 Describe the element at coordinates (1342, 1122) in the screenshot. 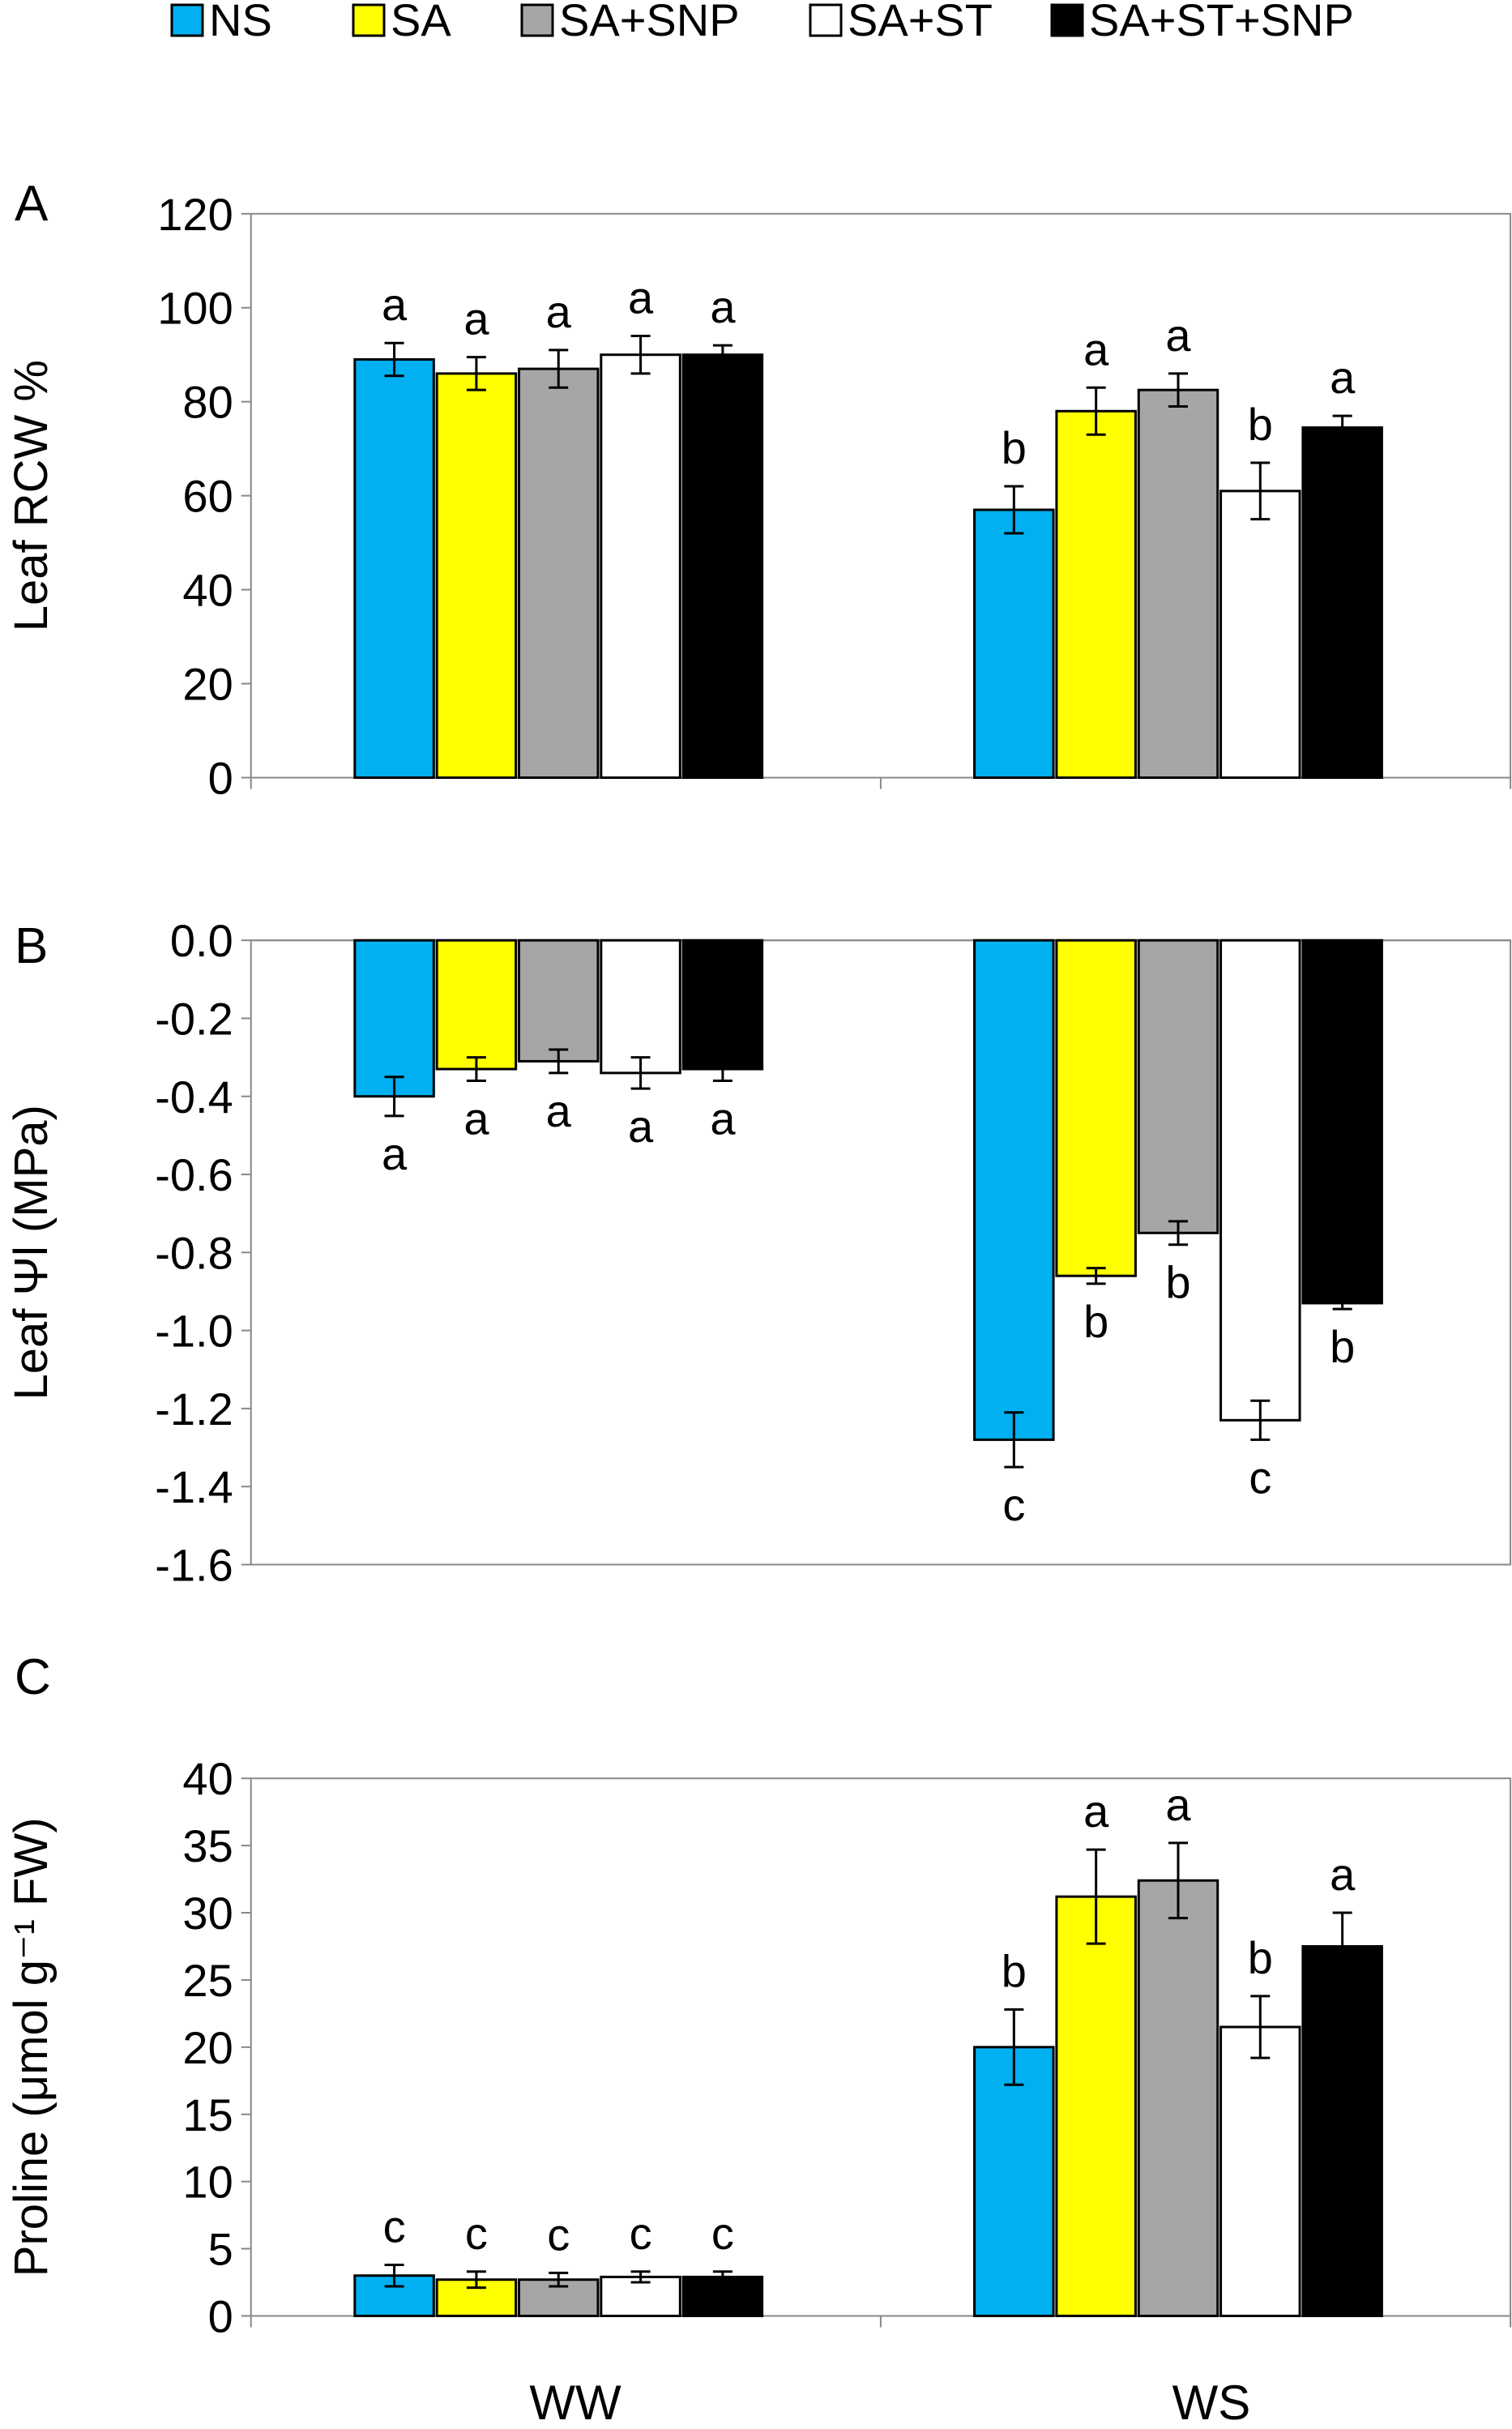

I see `panel-b-bar-sa-st-snp-ws` at that location.